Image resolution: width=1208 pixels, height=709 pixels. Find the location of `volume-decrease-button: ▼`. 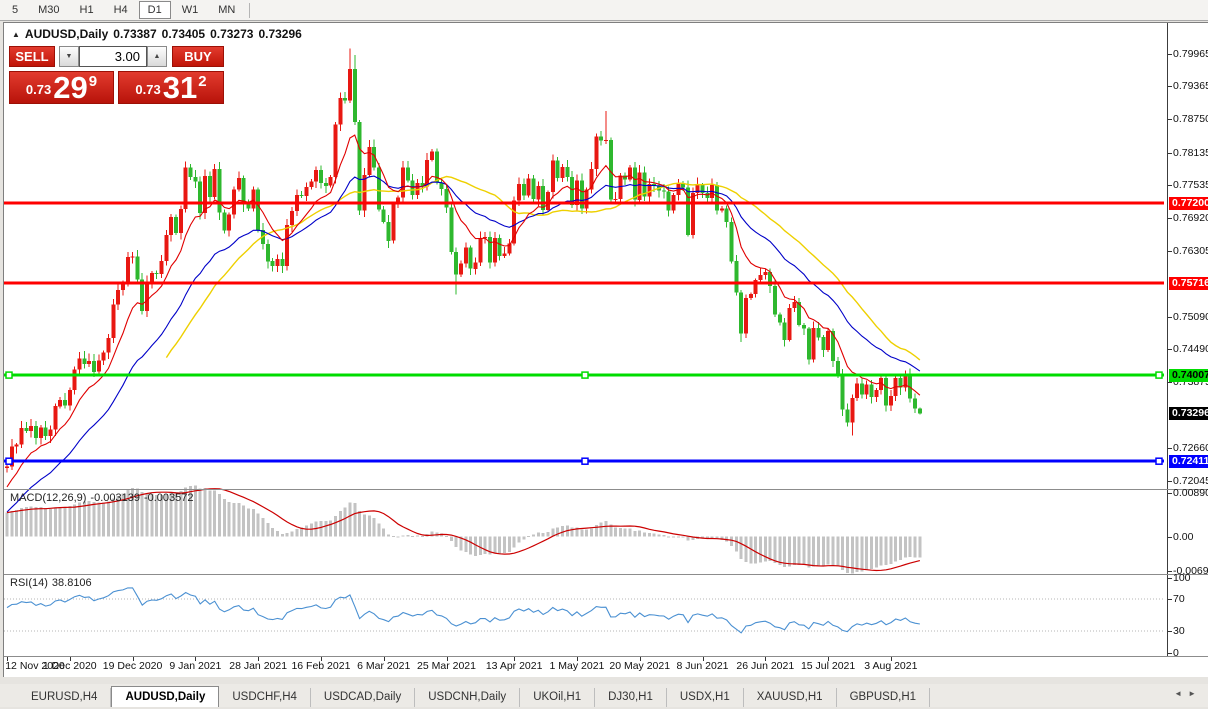

volume-decrease-button: ▼ is located at coordinates (69, 56).